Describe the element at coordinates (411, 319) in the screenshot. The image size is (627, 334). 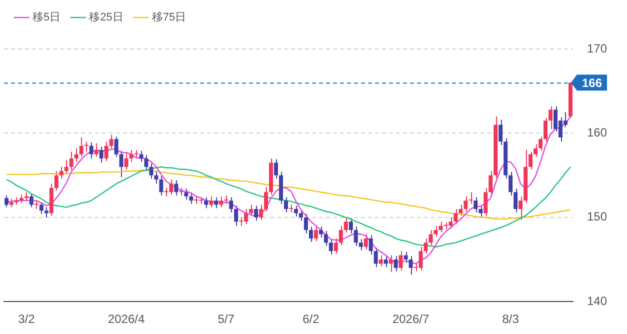
I see `x-tick-label: 2026/7` at that location.